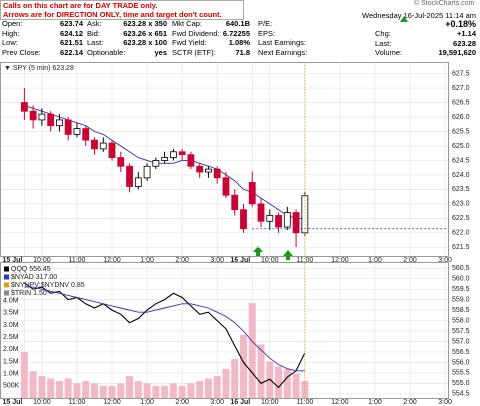  Describe the element at coordinates (31, 269) in the screenshot. I see `legend-entry: QQQ 556.45` at that location.